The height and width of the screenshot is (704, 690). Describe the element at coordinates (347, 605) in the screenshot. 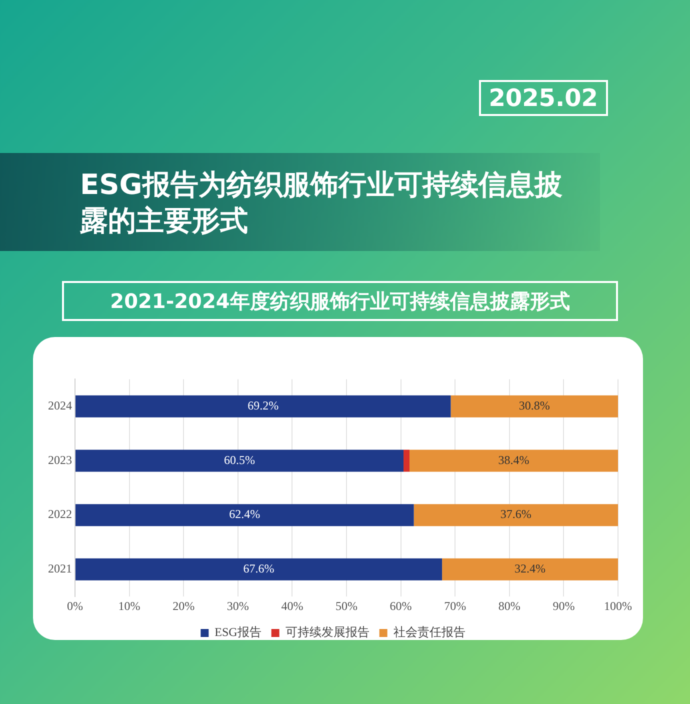

I see `x-tick-label: 50%` at that location.